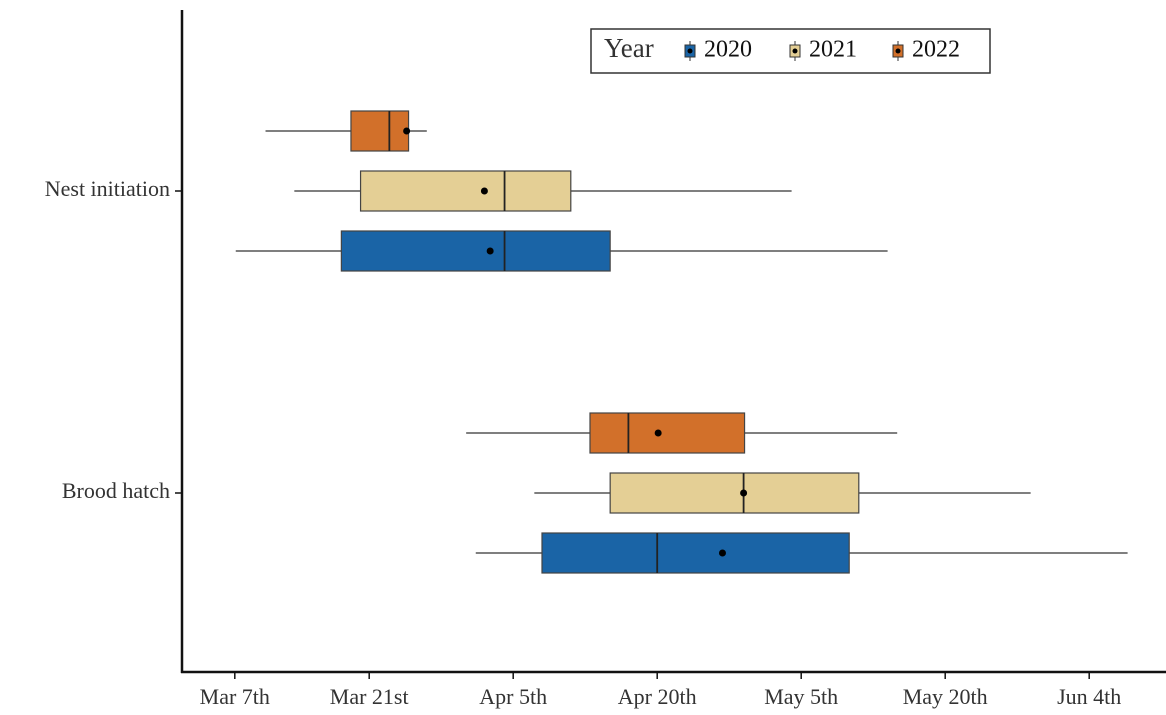 Image resolution: width=1166 pixels, height=715 pixels. I want to click on x-tick-label: Mar 7th, so click(235, 696).